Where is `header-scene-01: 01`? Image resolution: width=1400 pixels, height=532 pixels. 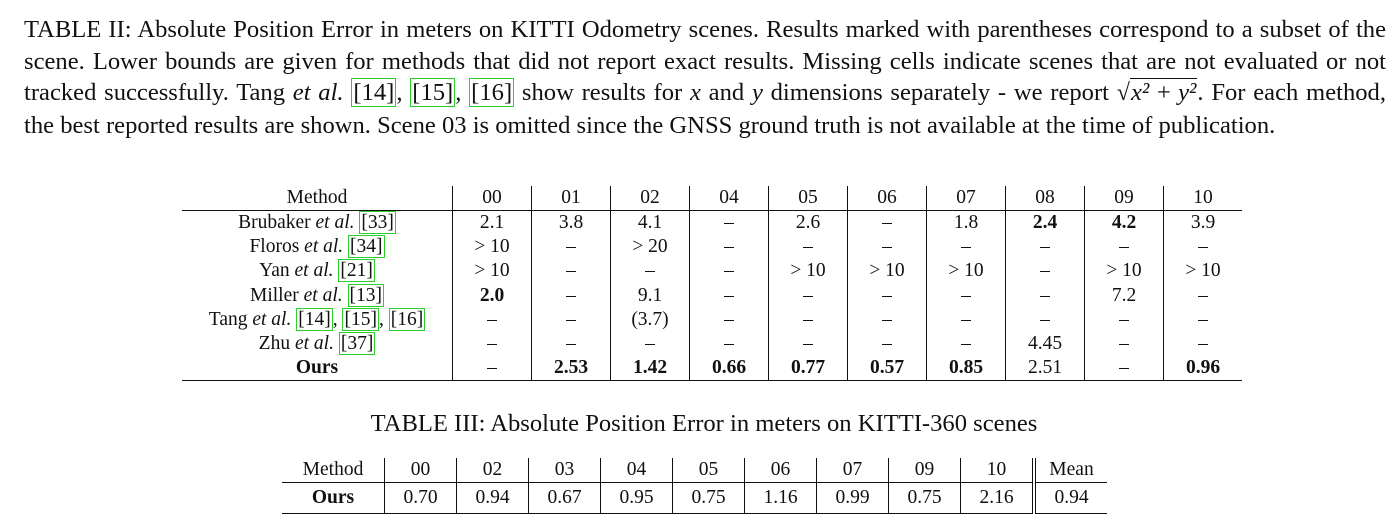
header-scene-01: 01 is located at coordinates (571, 198).